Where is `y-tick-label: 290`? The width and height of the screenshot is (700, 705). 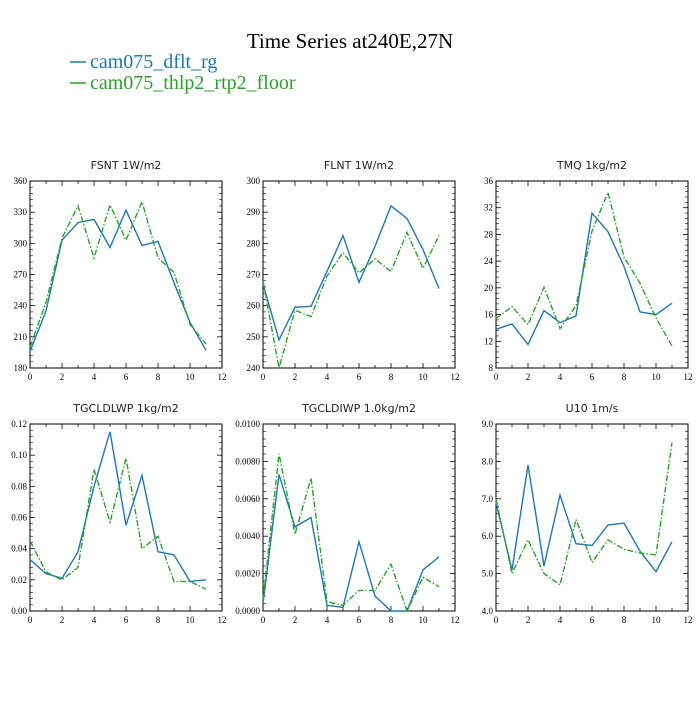 y-tick-label: 290 is located at coordinates (254, 212).